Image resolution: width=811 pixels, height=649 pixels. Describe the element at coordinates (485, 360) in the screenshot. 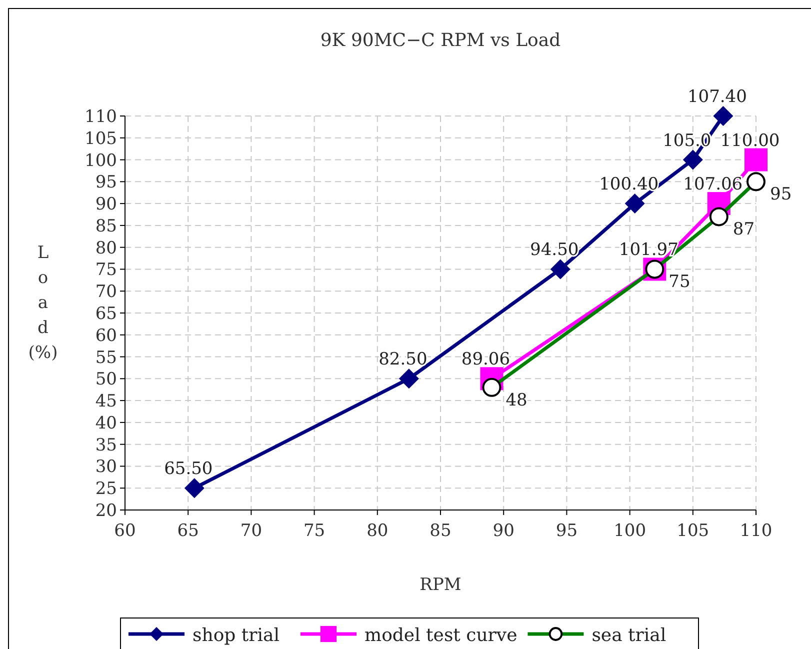

I see `annotation: 89.06` at that location.